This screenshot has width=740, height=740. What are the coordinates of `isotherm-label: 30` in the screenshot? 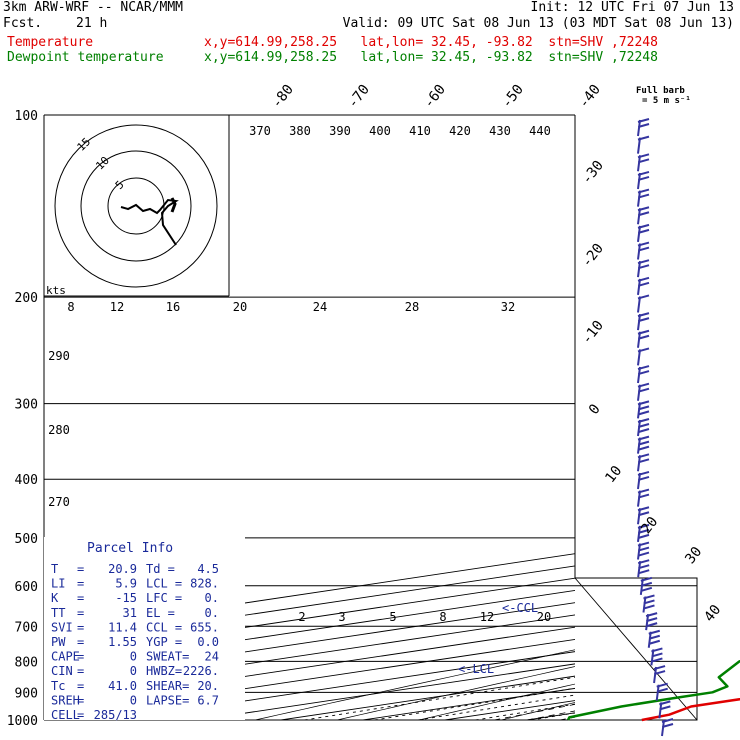 It's located at (693, 555).